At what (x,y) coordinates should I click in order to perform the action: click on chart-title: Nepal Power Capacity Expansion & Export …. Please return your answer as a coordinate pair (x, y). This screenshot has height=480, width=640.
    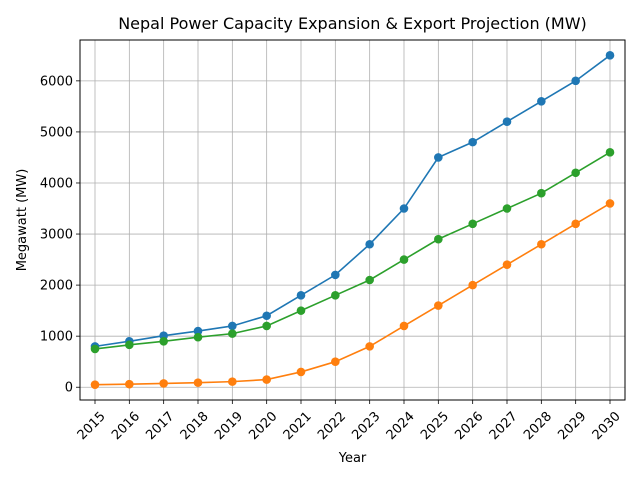
    Looking at the image, I should click on (352, 23).